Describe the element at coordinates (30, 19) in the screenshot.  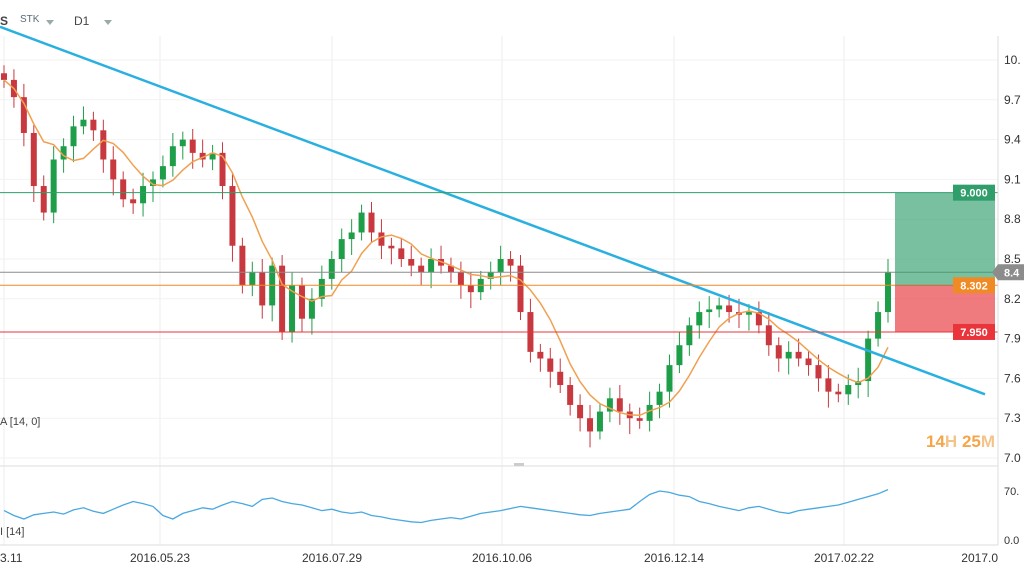
I see `type-label: STK` at that location.